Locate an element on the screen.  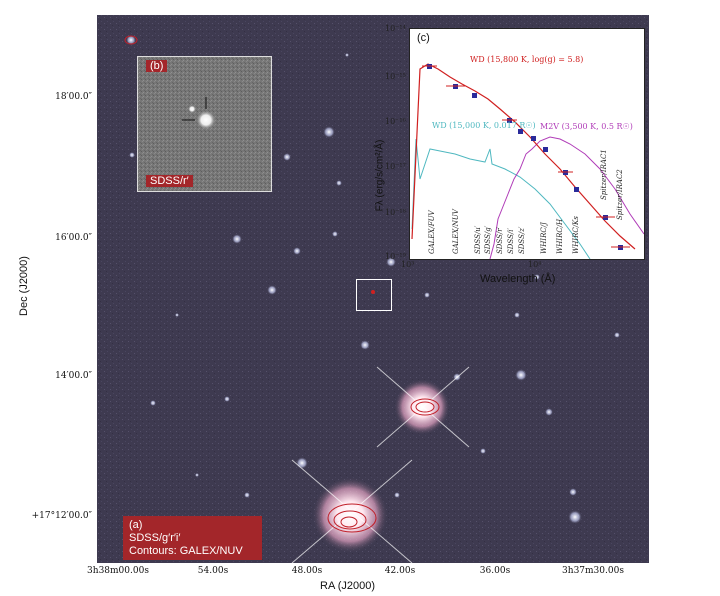
inset-b-zoom: (b) SDSS/r′ is located at coordinates (204, 124).